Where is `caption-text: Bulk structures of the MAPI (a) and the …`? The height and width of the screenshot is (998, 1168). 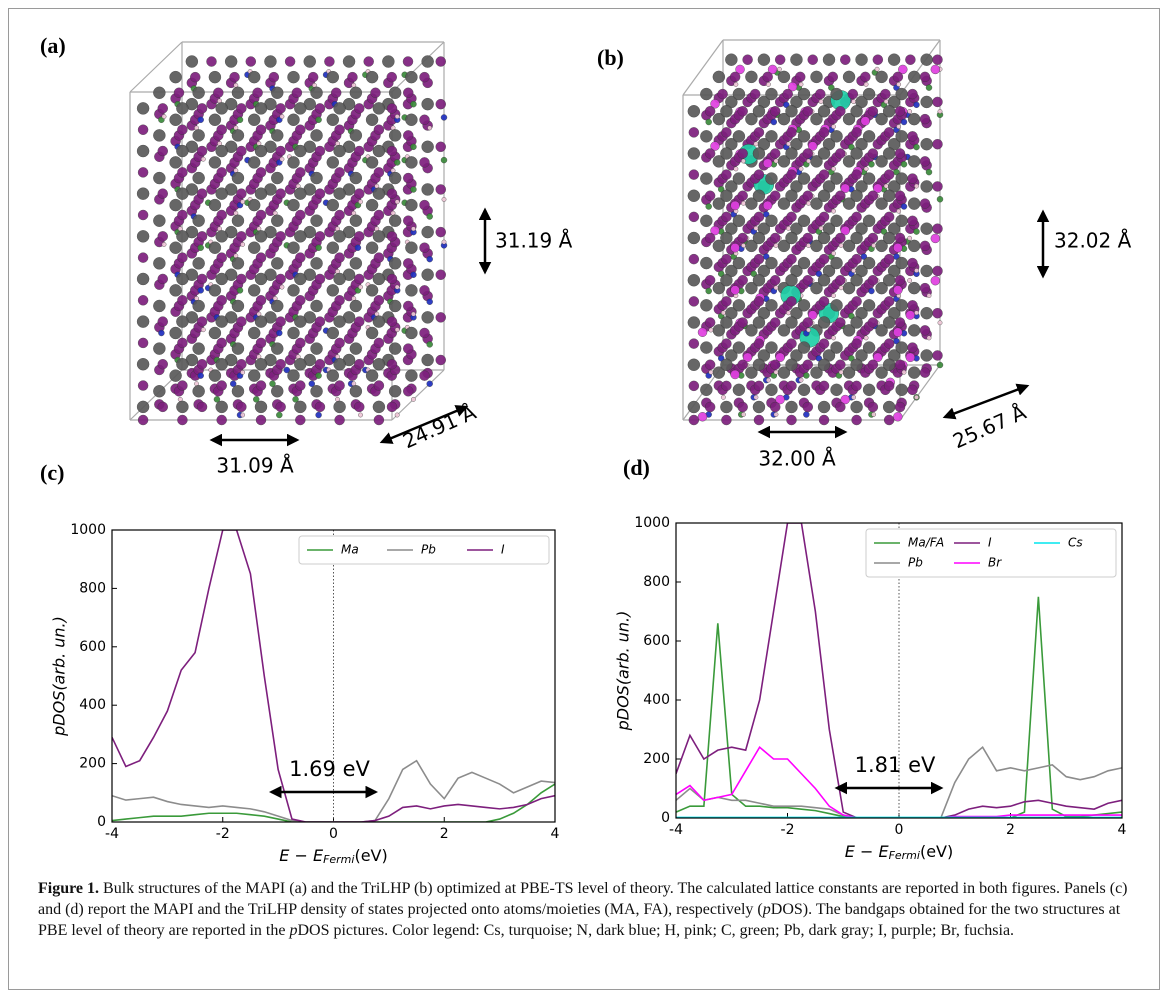 caption-text: Bulk structures of the MAPI (a) and the … is located at coordinates (583, 899).